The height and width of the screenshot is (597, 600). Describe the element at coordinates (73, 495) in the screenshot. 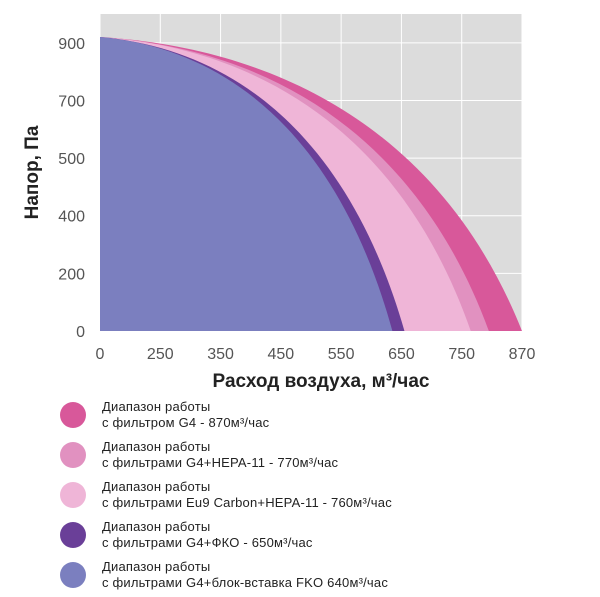

I see `legend-swatch-eu9-hepa` at that location.